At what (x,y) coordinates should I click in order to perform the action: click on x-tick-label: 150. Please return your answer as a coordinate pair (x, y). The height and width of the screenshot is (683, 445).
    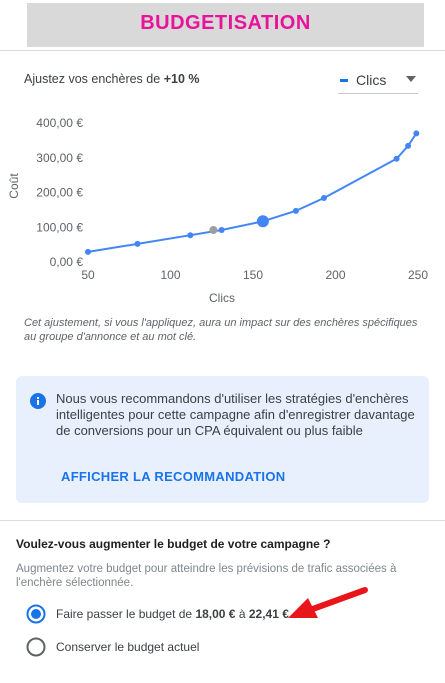
    Looking at the image, I should click on (253, 275).